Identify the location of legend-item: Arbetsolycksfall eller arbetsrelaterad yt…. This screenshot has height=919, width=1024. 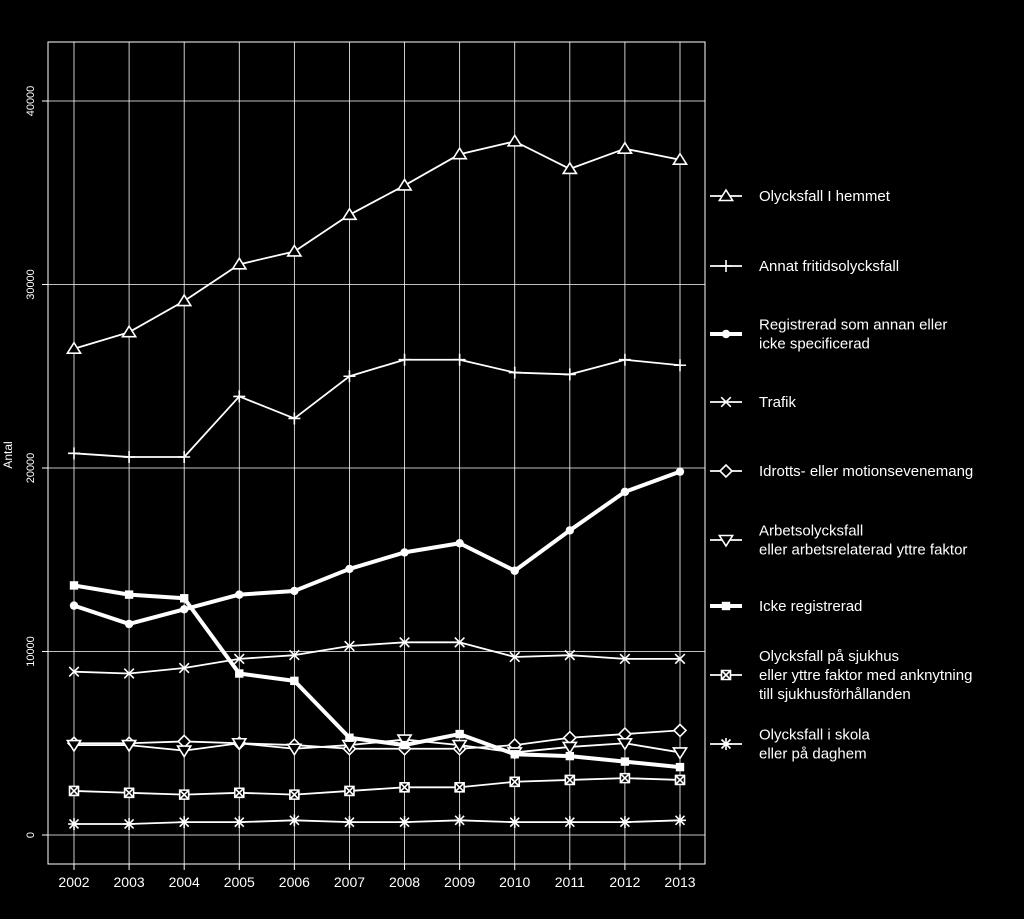
(838, 541).